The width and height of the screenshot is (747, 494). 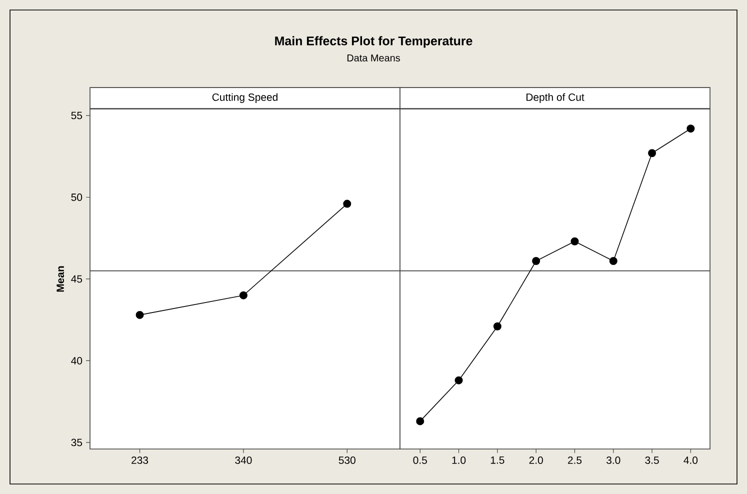 I want to click on x-tick-label: 340, so click(x=243, y=460).